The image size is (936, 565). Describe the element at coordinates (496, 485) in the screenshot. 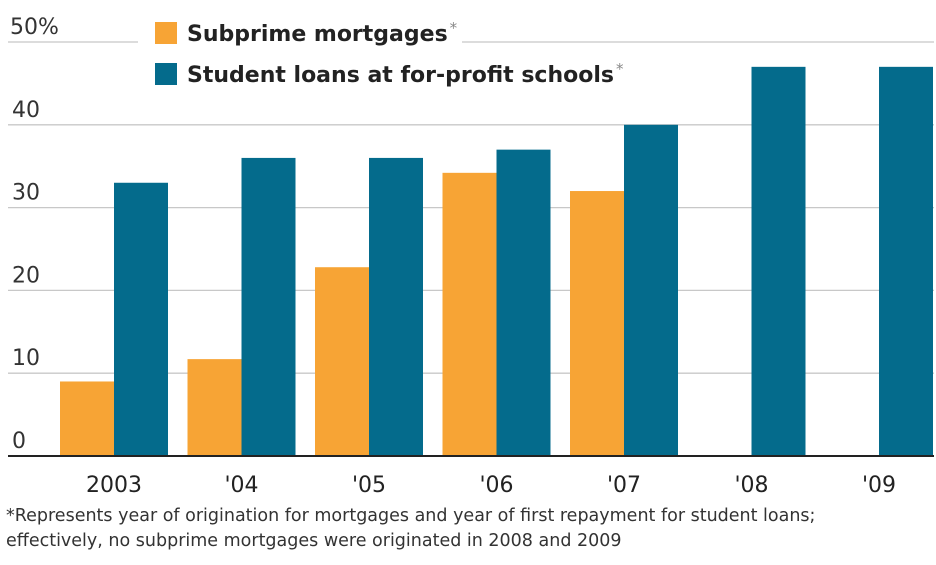

I see `x-tick-label: '06` at that location.